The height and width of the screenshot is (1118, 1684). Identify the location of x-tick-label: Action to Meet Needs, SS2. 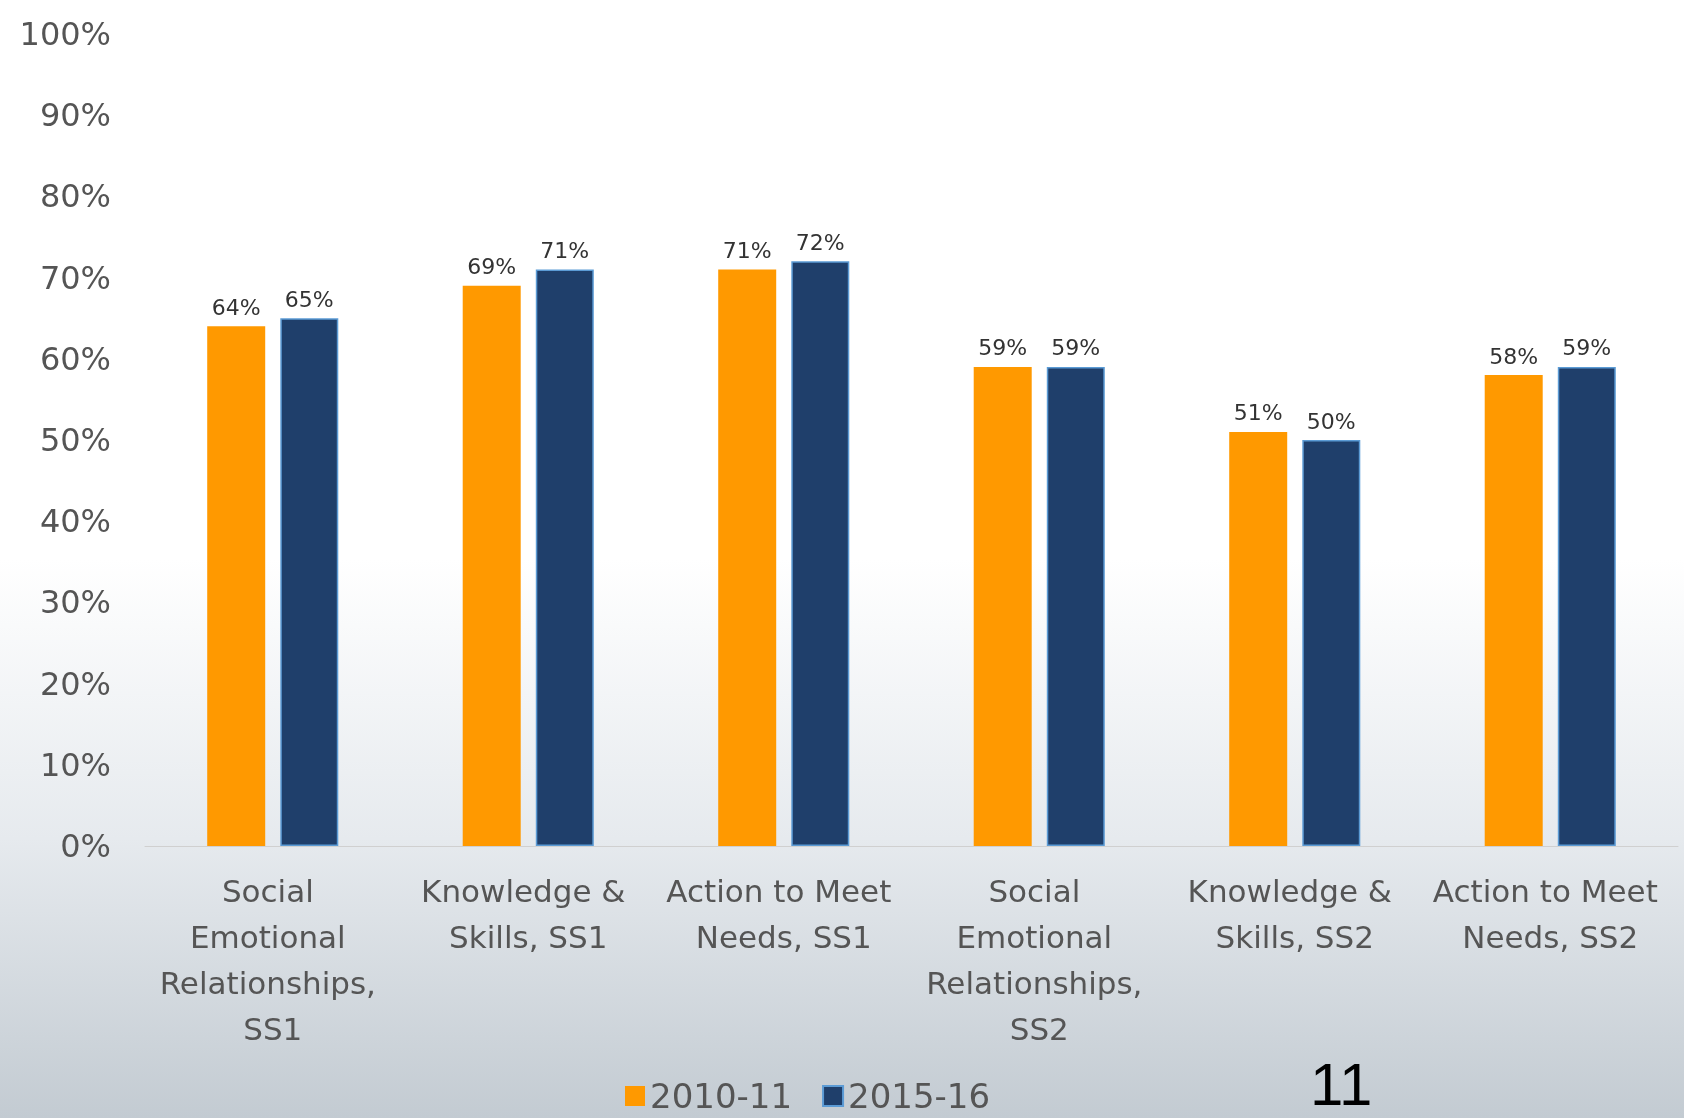
(1550, 914).